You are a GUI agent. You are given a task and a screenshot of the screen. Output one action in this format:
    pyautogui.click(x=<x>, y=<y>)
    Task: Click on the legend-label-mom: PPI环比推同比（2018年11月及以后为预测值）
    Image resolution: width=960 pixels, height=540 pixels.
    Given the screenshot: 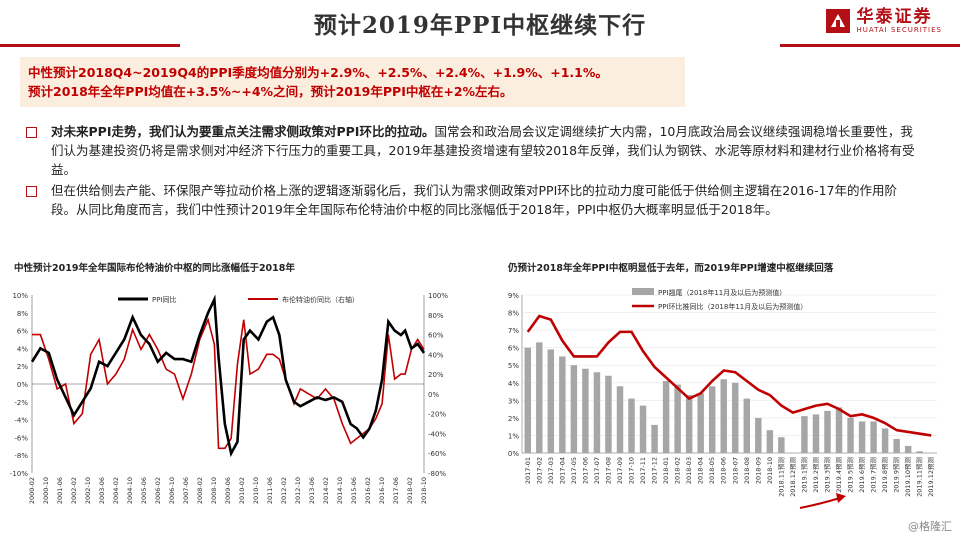 What is the action you would take?
    pyautogui.click(x=732, y=306)
    